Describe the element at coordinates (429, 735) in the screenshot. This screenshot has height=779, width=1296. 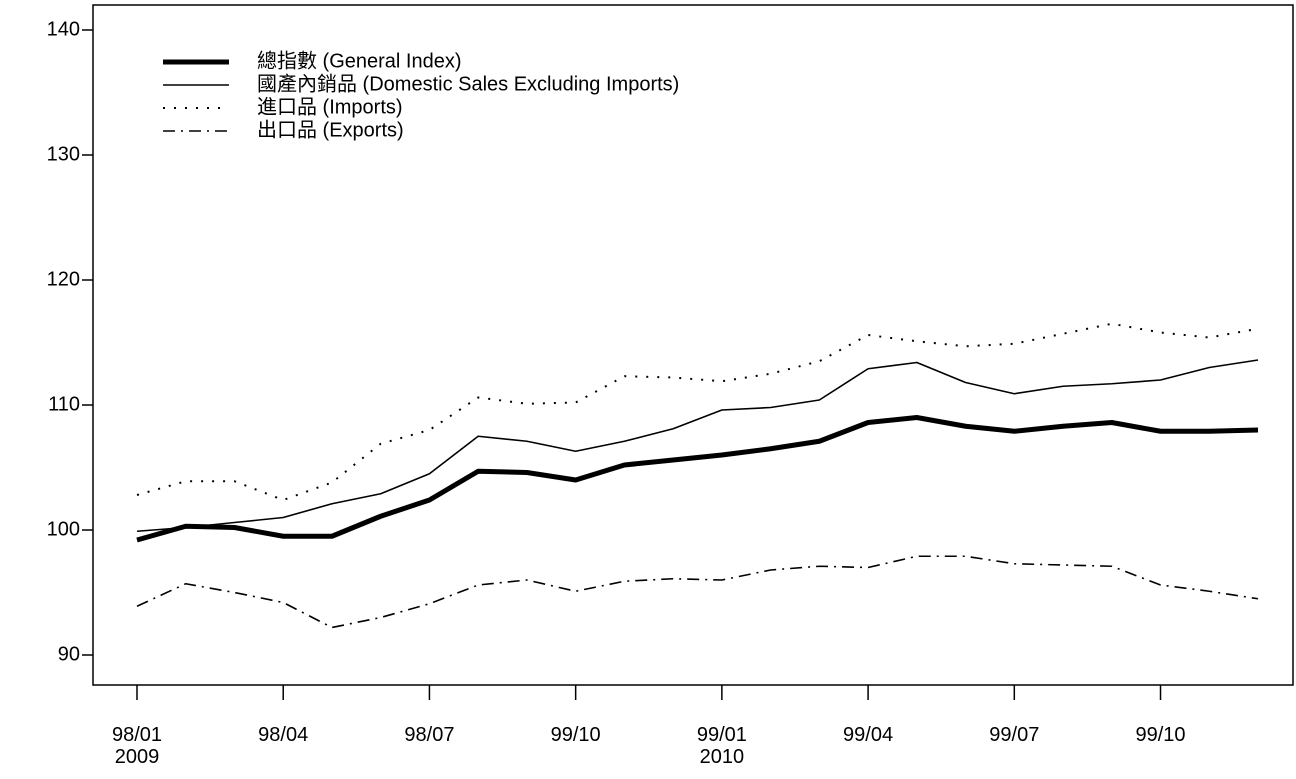
I see `x-tick-label: 98/07` at that location.